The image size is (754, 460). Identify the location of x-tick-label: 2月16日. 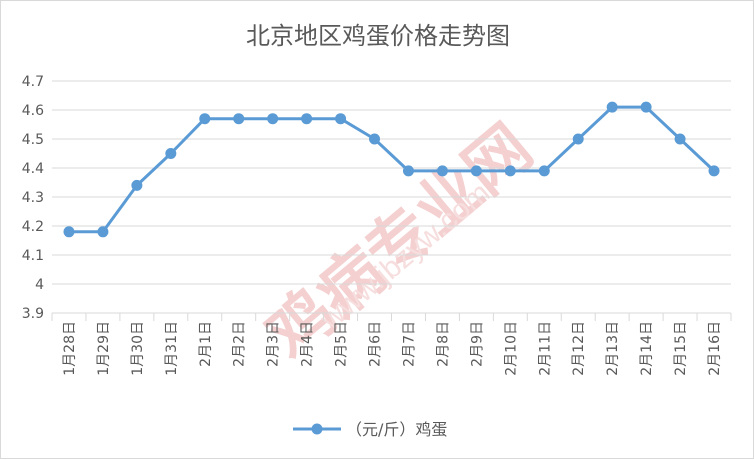
(715, 348).